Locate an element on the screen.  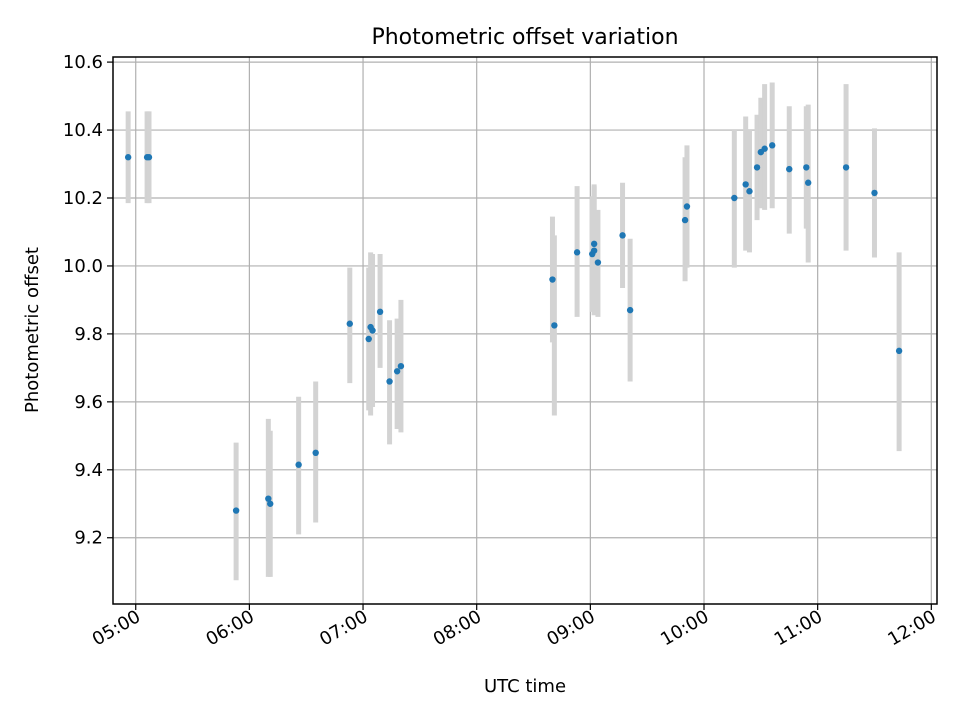
y-tick-label: 10.0 is located at coordinates (83, 266).